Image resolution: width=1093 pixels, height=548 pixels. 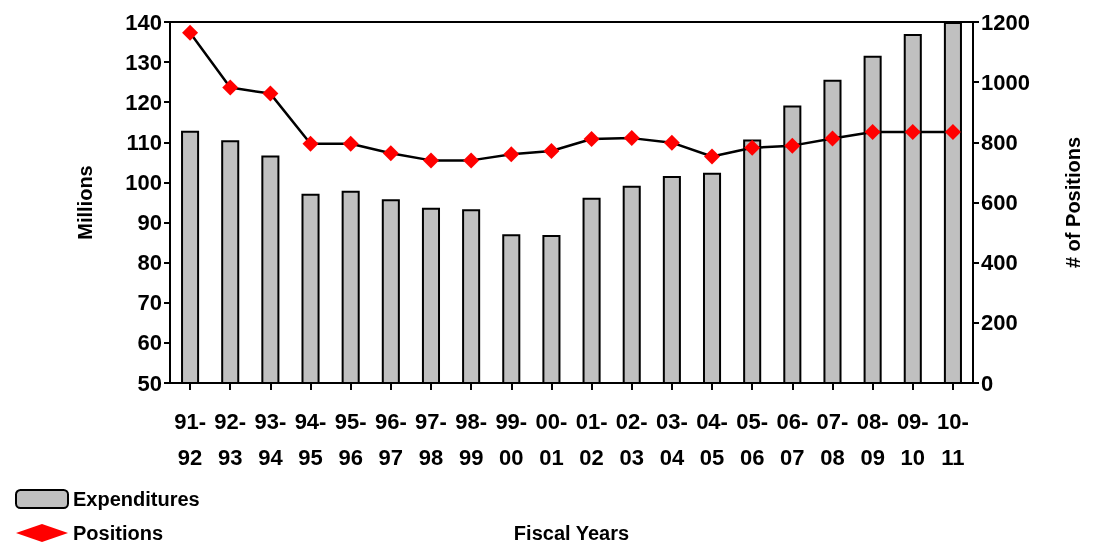 What do you see at coordinates (471, 439) in the screenshot?
I see `x-tick-label: 98-99` at bounding box center [471, 439].